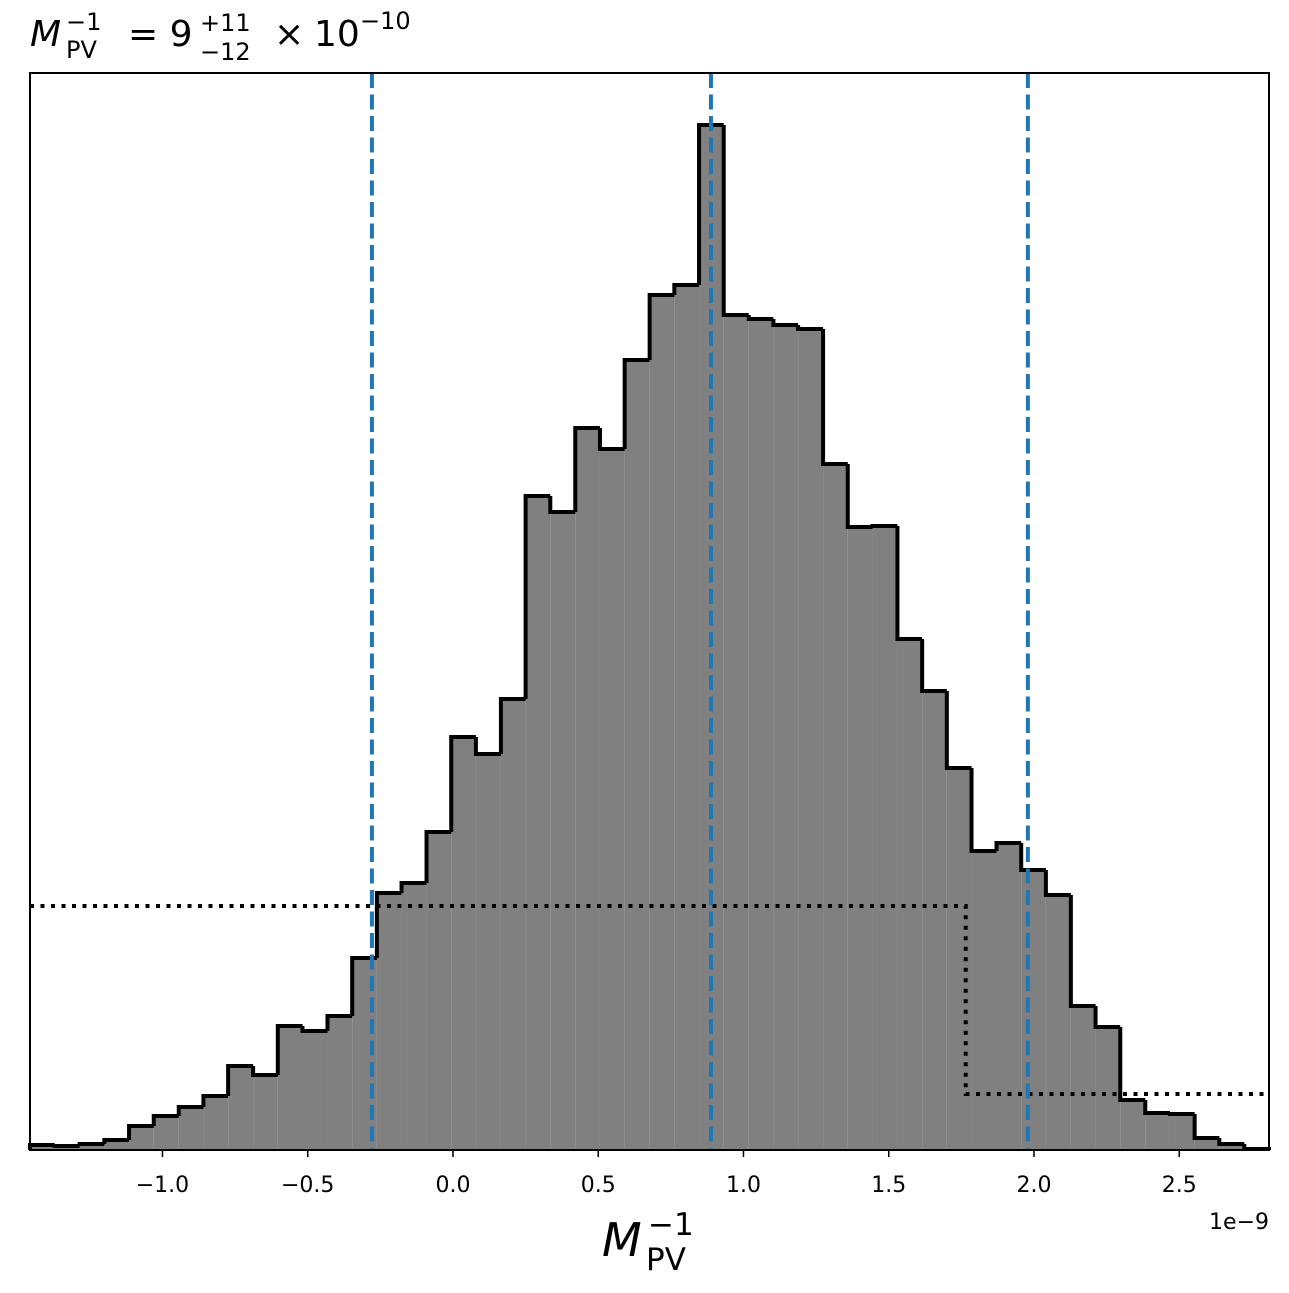  I want to click on title-upper-error: +11, so click(225, 23).